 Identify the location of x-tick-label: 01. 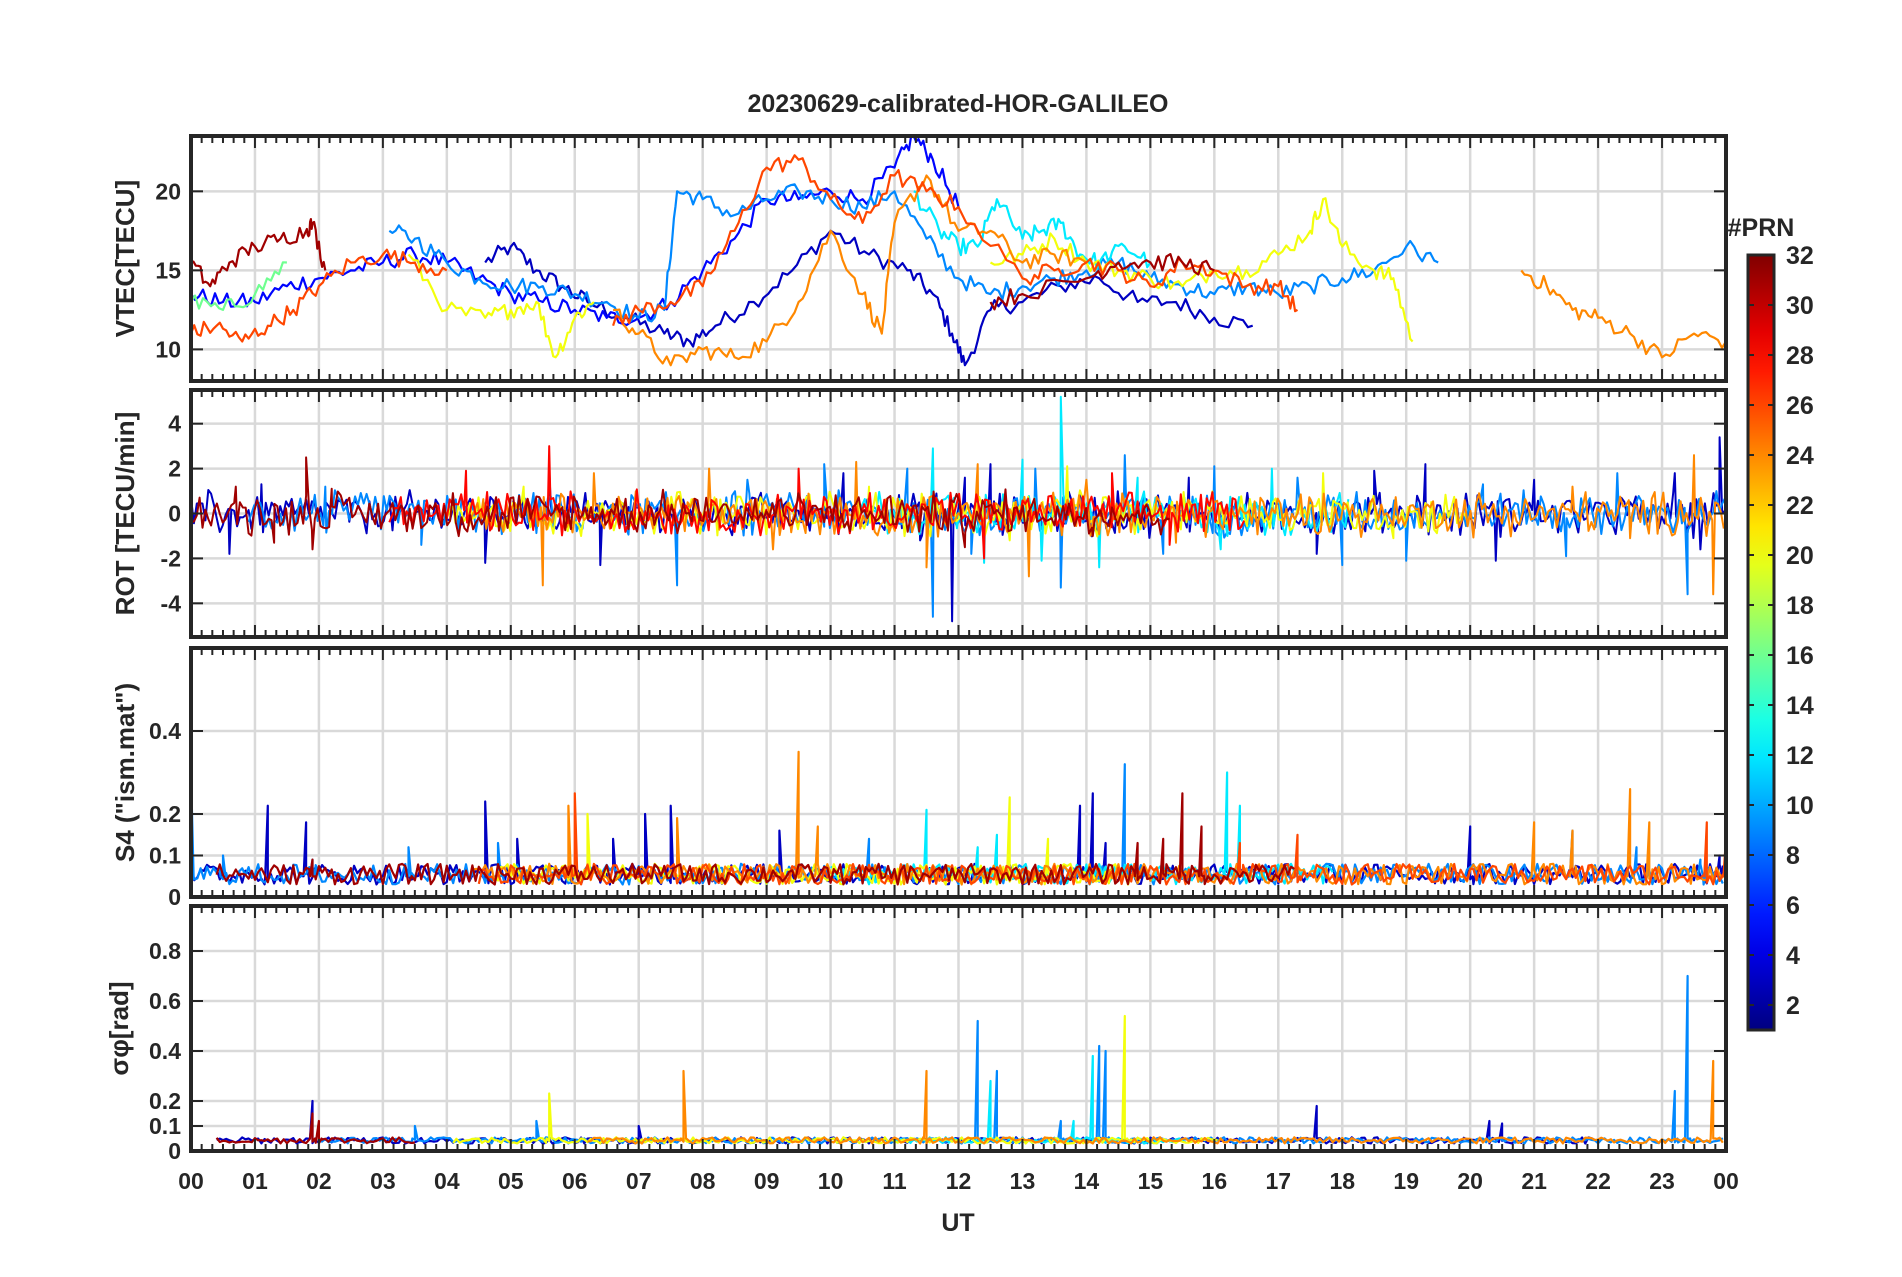
(255, 1181).